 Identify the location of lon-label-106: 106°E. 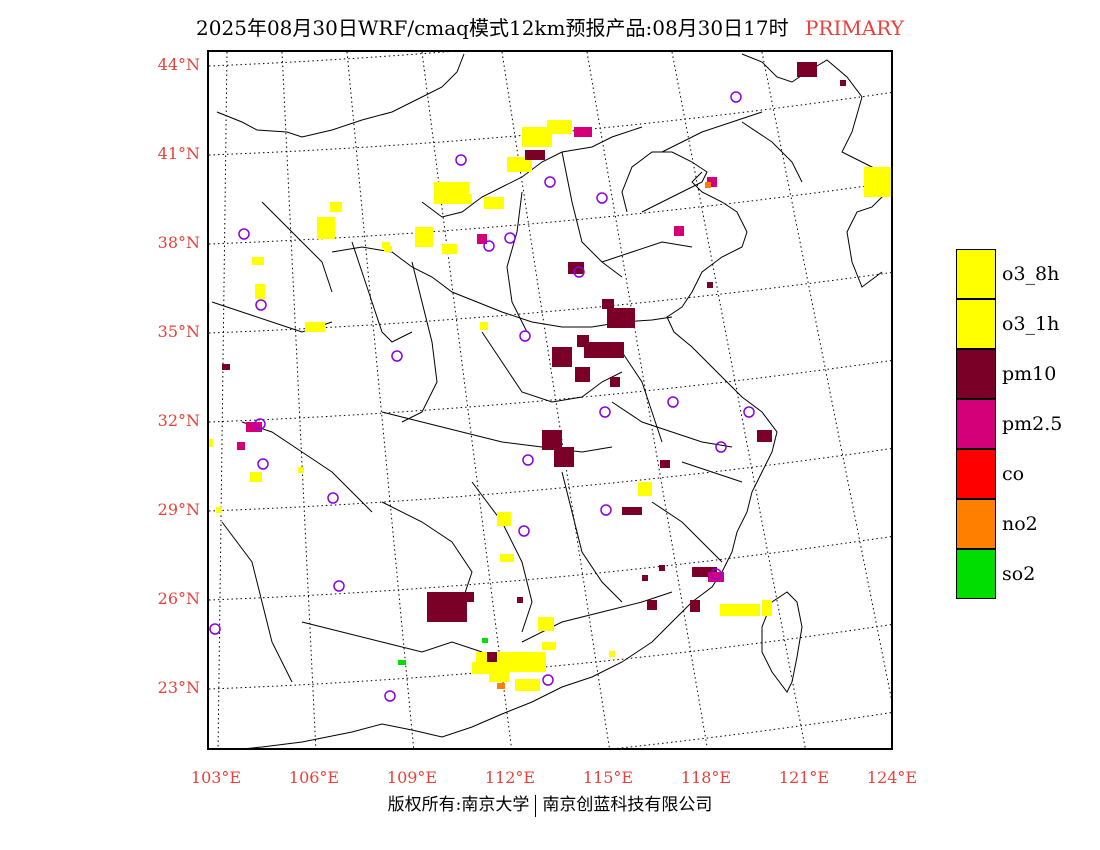
(314, 777).